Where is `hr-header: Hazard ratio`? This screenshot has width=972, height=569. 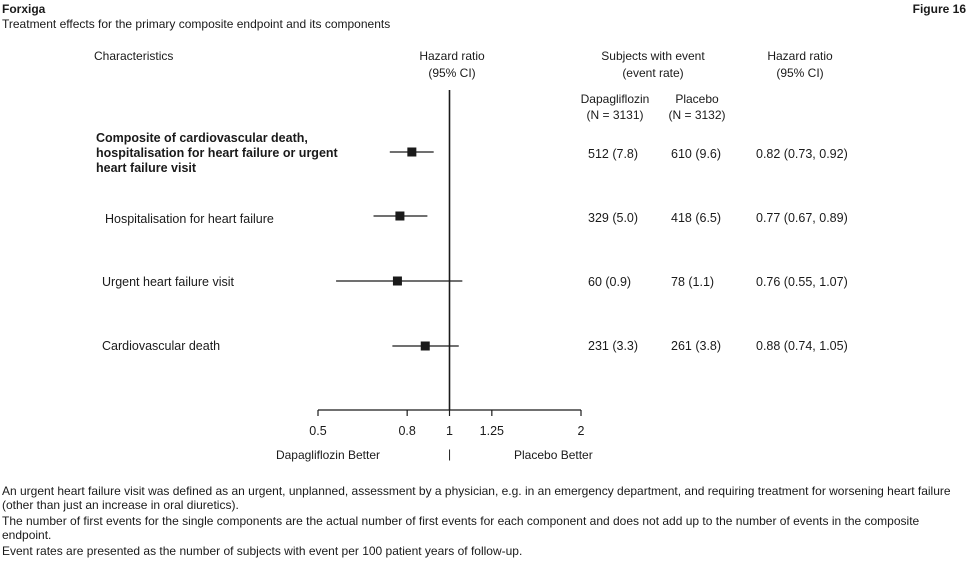
hr-header: Hazard ratio is located at coordinates (800, 56).